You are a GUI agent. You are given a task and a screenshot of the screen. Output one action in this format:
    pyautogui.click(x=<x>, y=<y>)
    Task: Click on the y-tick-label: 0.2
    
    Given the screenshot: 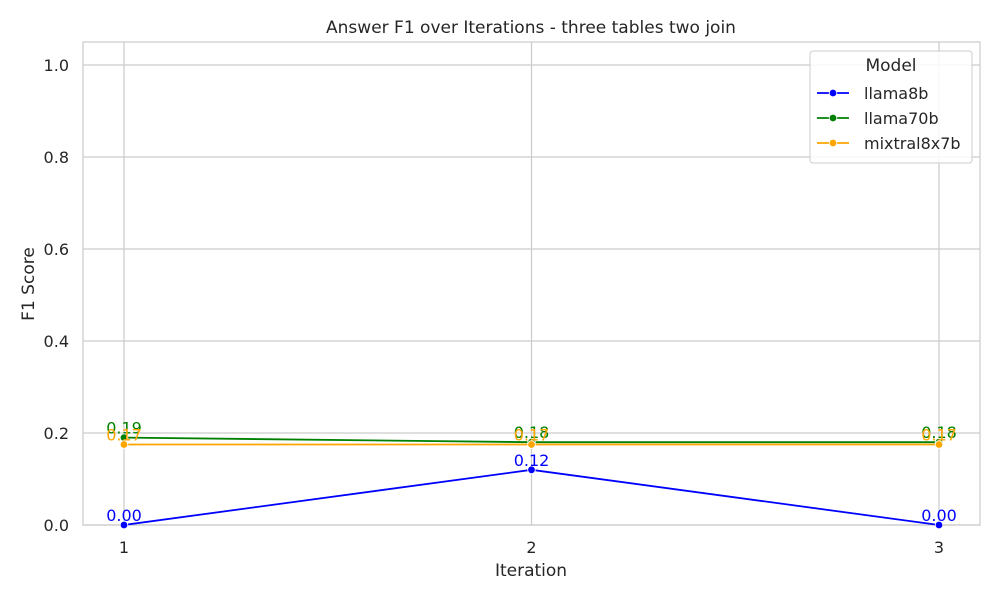 What is the action you would take?
    pyautogui.click(x=56, y=433)
    